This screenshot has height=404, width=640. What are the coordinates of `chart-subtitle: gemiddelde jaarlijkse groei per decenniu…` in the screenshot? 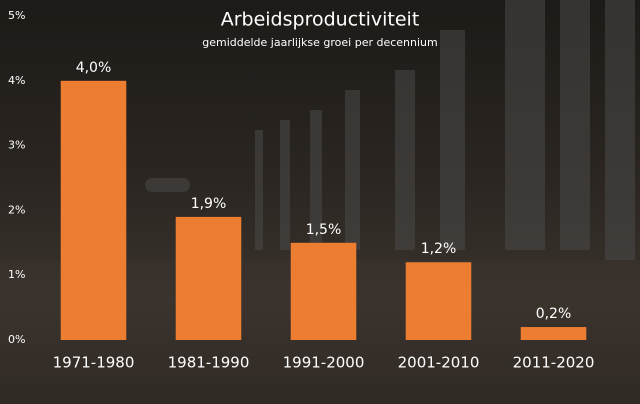 It's located at (320, 42).